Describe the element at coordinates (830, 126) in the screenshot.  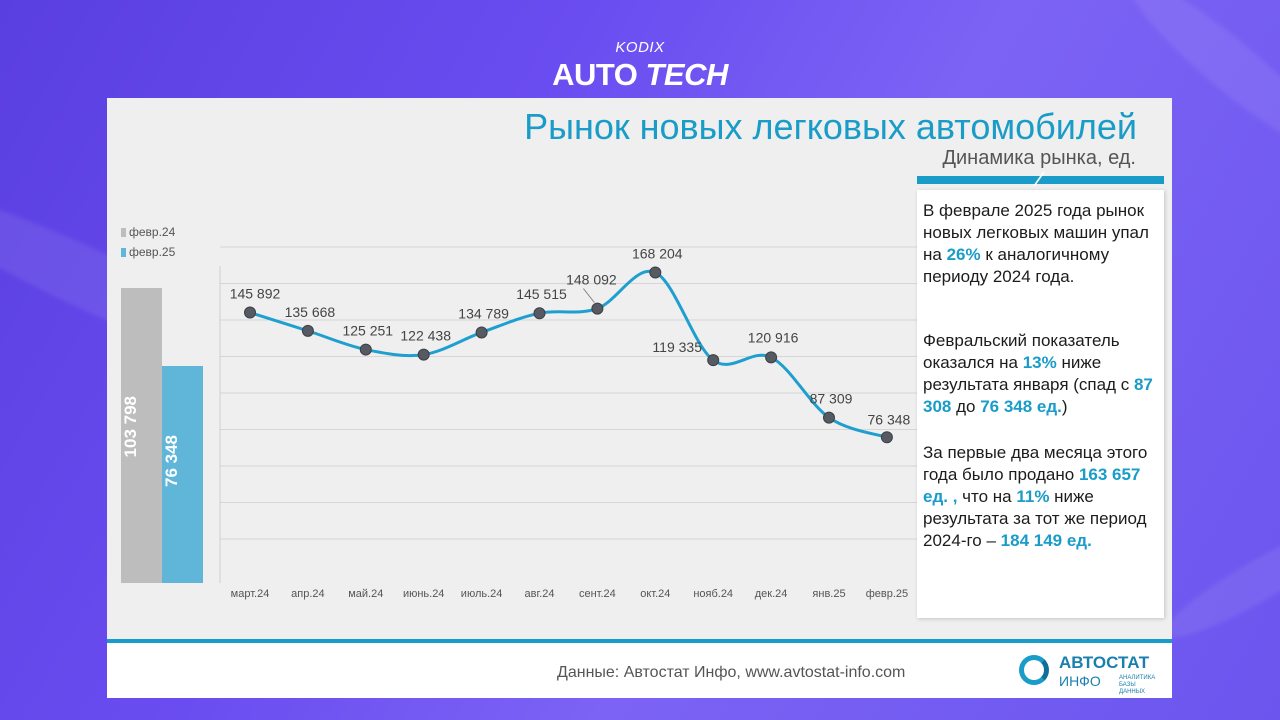
I see `slide-title: Рынок новых легковых автомобилей` at that location.